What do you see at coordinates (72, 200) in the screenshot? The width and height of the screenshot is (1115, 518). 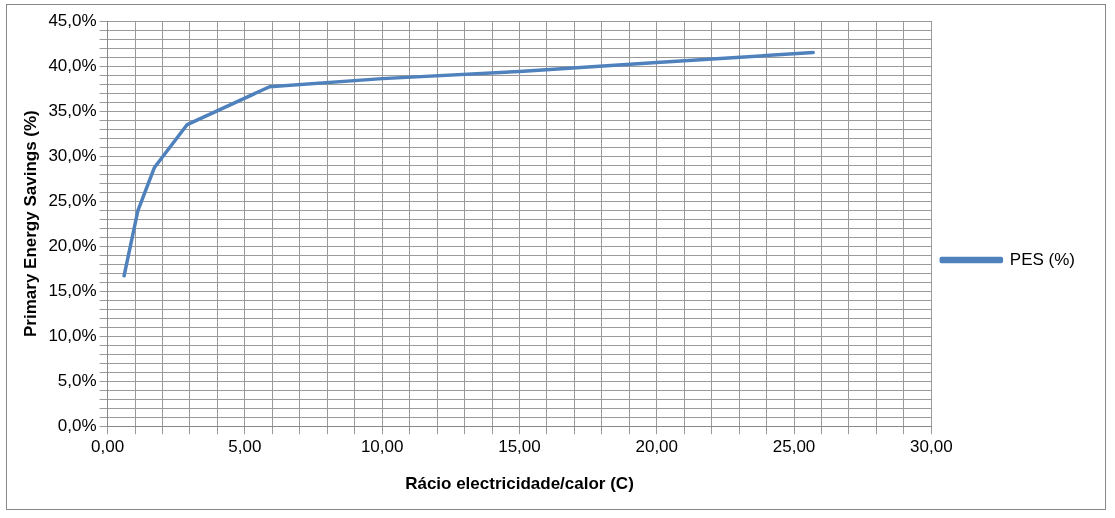 I see `y-tick-label: 25,0%` at bounding box center [72, 200].